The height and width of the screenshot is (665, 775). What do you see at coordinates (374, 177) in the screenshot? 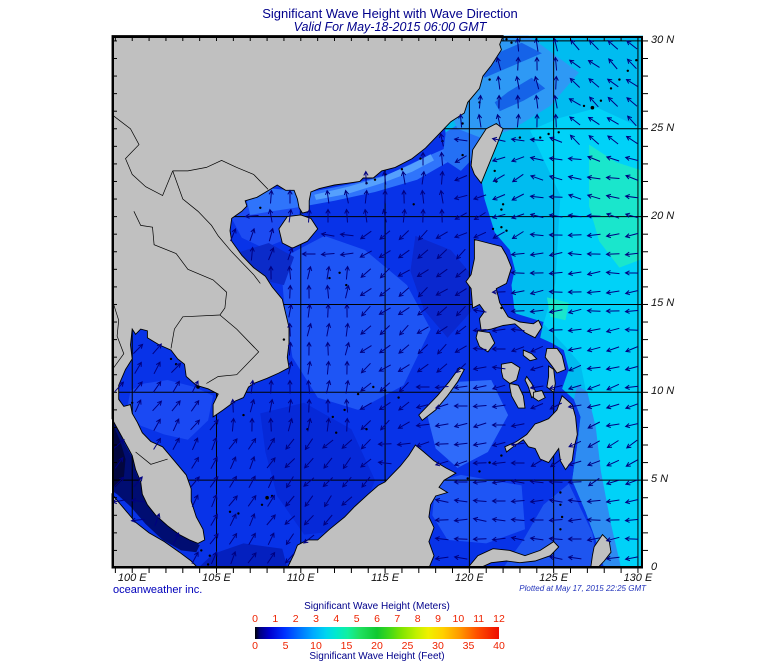
I see `patch-coast-sliver` at bounding box center [374, 177].